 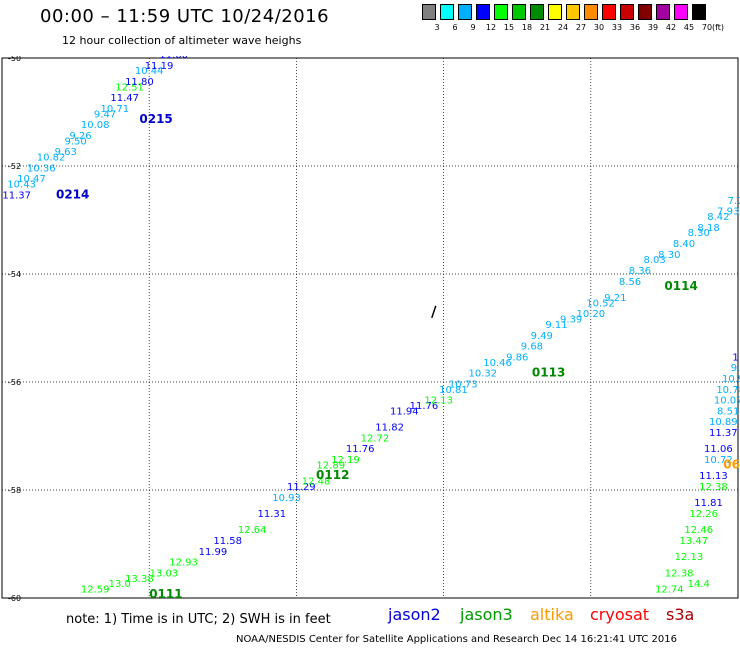 What do you see at coordinates (734, 201) in the screenshot?
I see `wave-height-label: 7.7` at bounding box center [734, 201].